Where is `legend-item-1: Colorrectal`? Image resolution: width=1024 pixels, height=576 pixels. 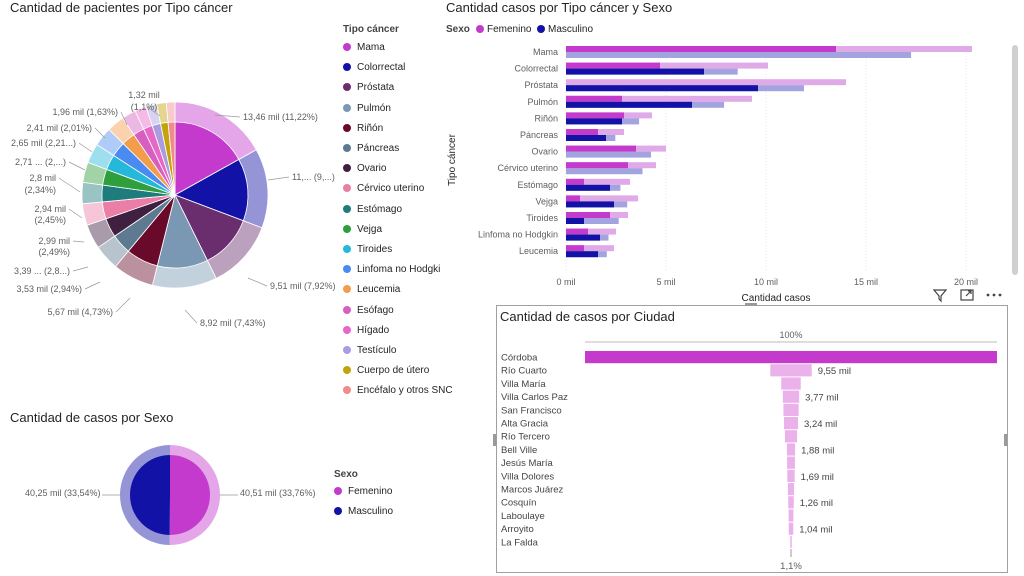 legend-item-1: Colorrectal is located at coordinates (374, 67).